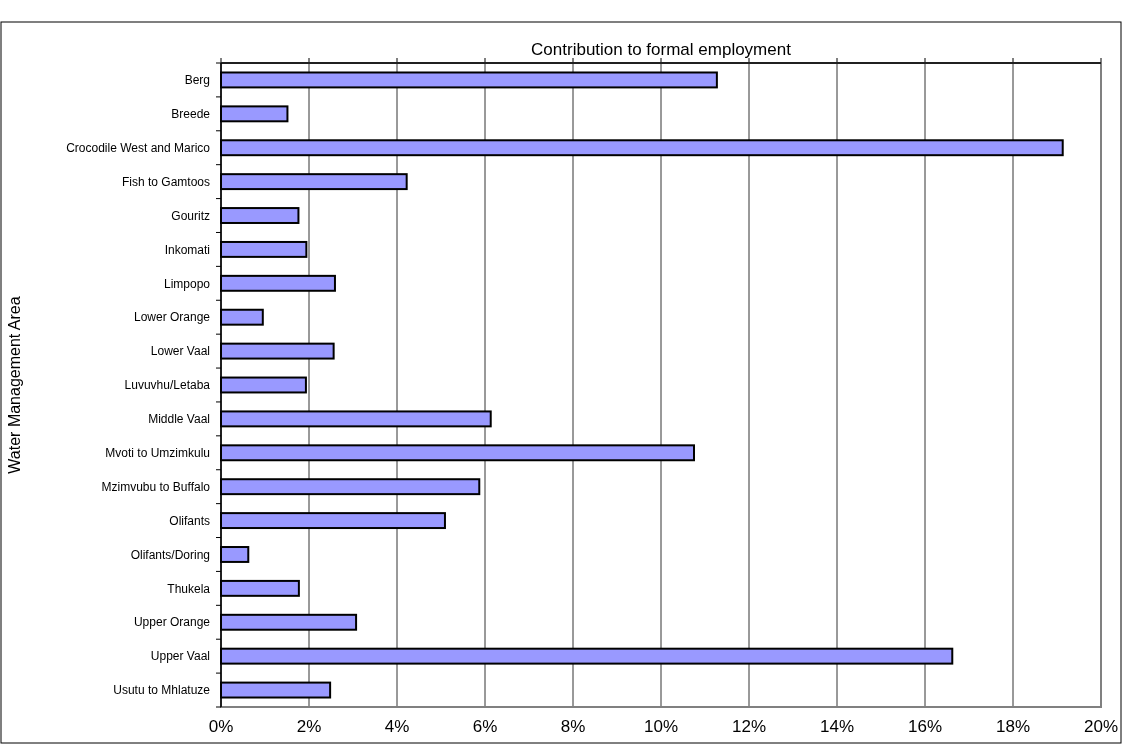 The height and width of the screenshot is (744, 1123). I want to click on x-tick-label: 14%, so click(837, 726).